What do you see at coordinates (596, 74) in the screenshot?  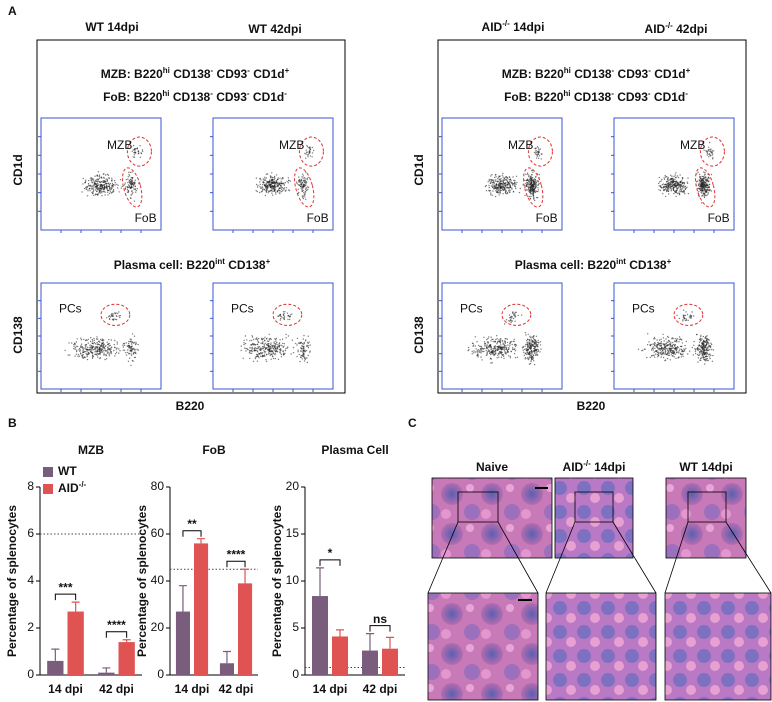 I see `gate-definition: MZB: B220hi CD138- CD93- CD1d+` at bounding box center [596, 74].